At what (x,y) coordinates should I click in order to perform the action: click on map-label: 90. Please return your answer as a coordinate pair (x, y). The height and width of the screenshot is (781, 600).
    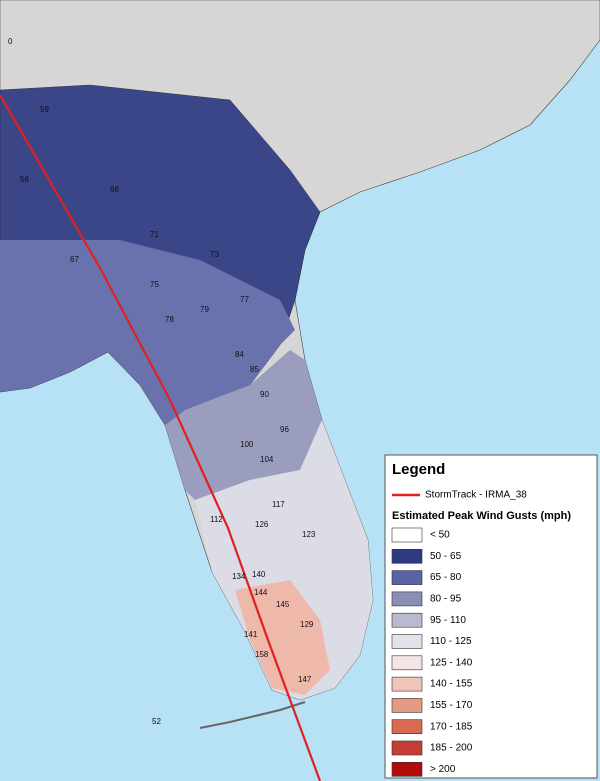
    Looking at the image, I should click on (264, 394).